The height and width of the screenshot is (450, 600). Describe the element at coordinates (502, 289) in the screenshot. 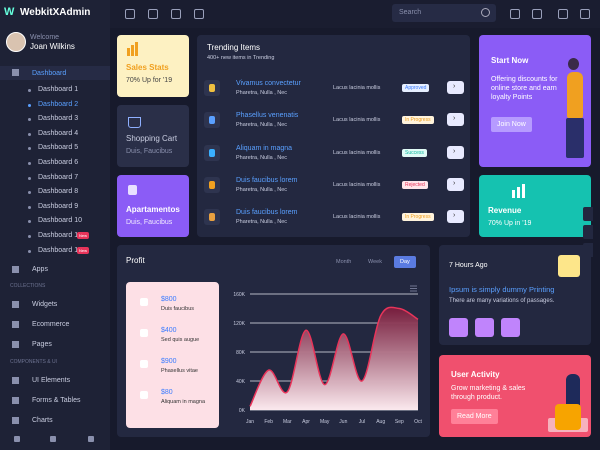

I see `news-title: Ipsum is simply dummy Printing` at that location.